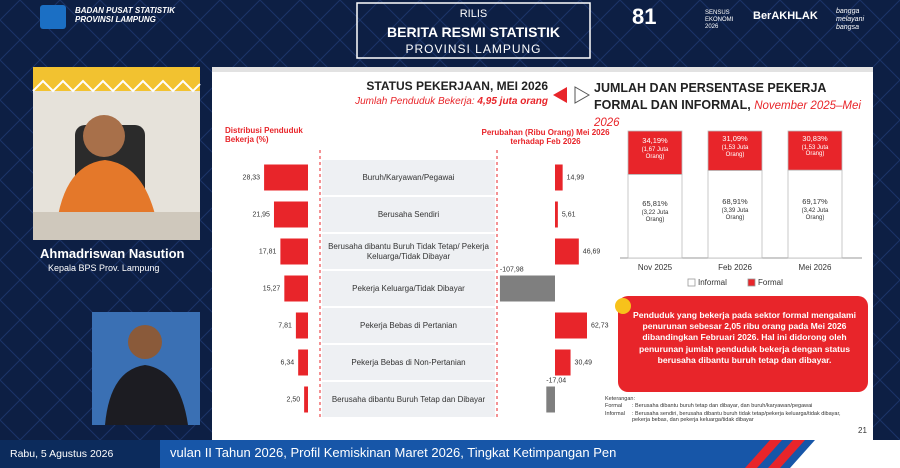 The image size is (900, 468). I want to click on date-bar, so click(80, 454).